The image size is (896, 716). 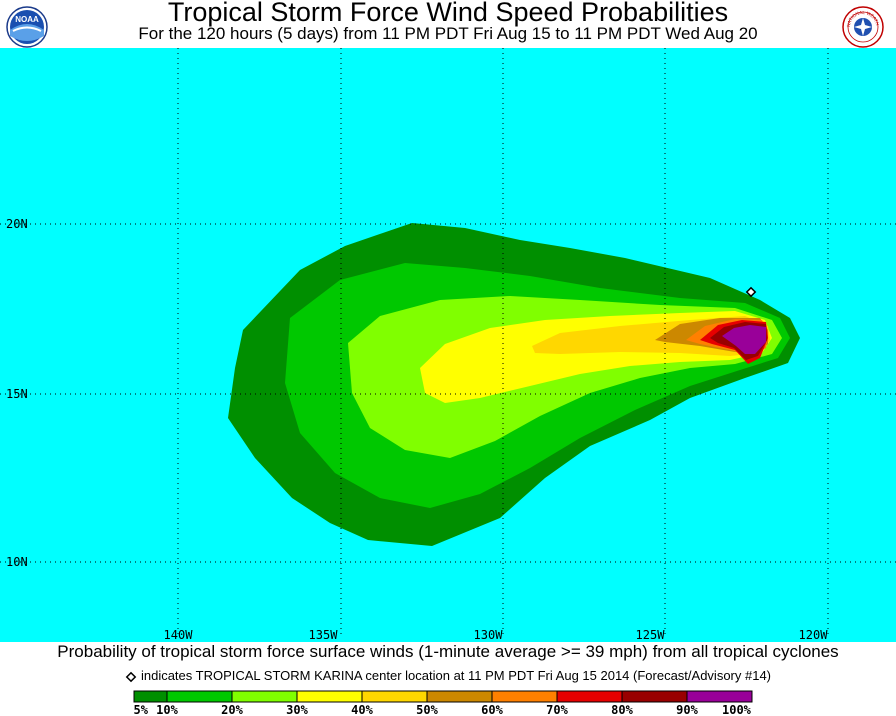 What do you see at coordinates (362, 709) in the screenshot?
I see `colorbar-label-4: 40%` at bounding box center [362, 709].